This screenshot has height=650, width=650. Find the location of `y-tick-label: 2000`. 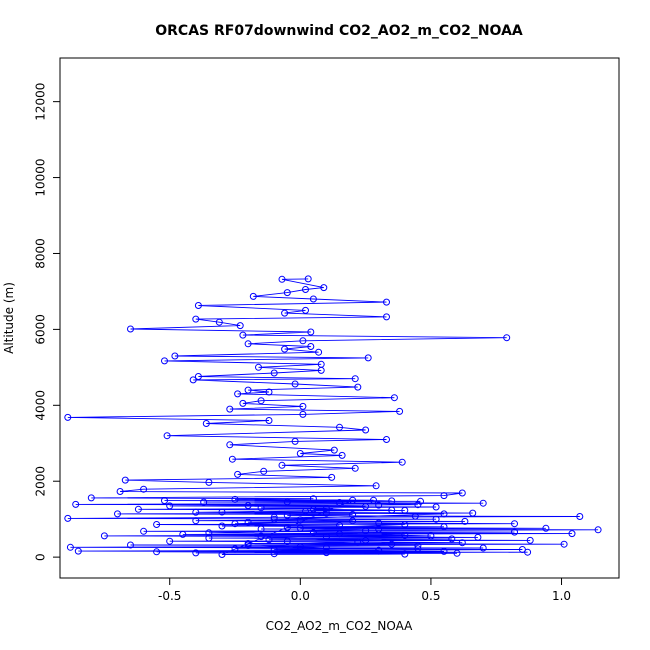

y-tick-label: 2000 is located at coordinates (41, 481).